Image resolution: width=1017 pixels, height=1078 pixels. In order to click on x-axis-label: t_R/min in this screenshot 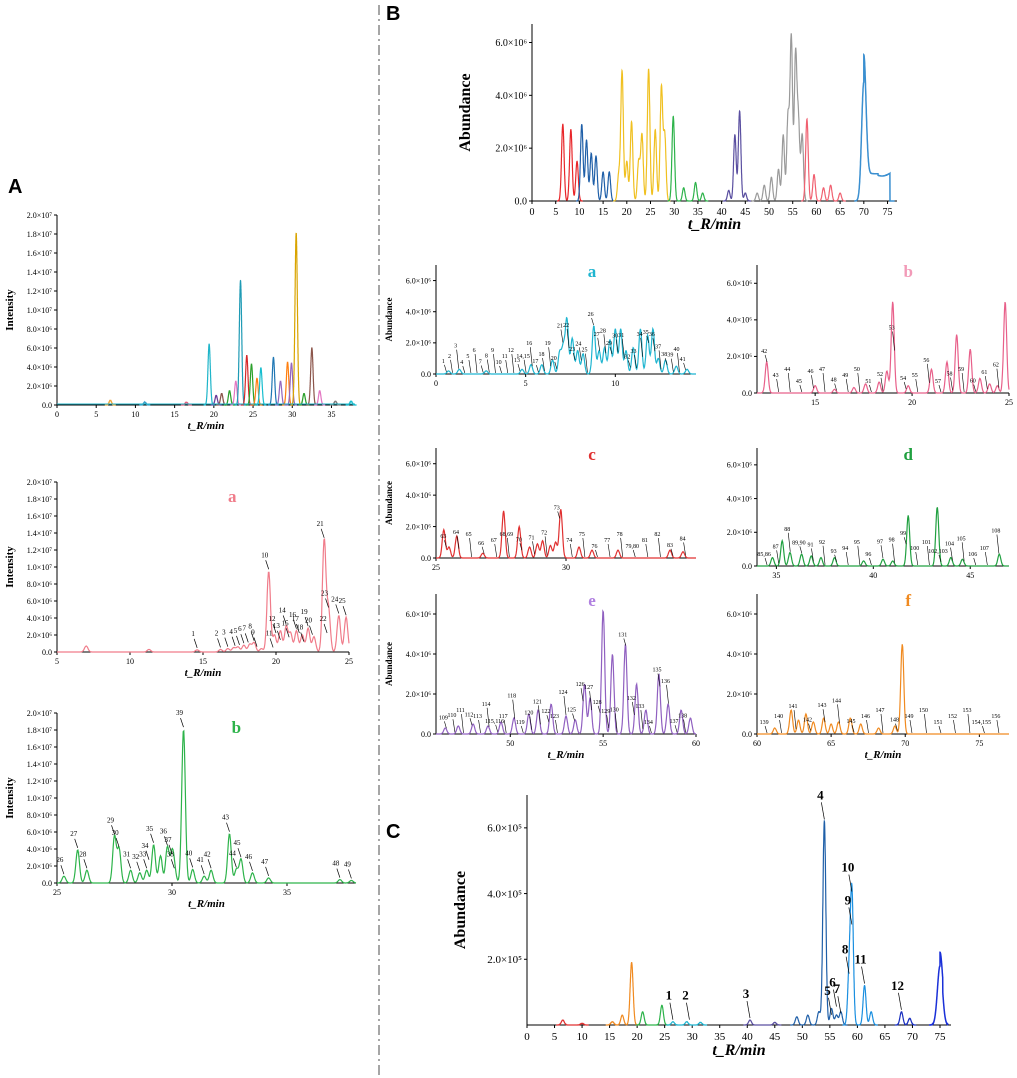, I will do `click(206, 426)`.